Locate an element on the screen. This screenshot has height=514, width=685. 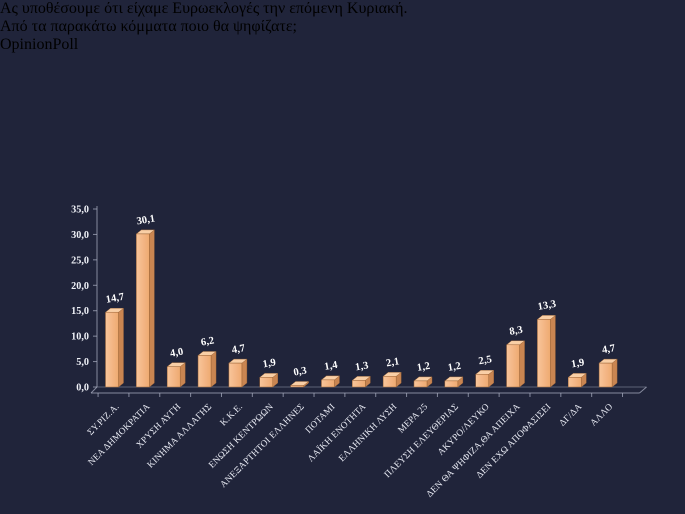
brand-name-poll: Poll is located at coordinates (65, 44).